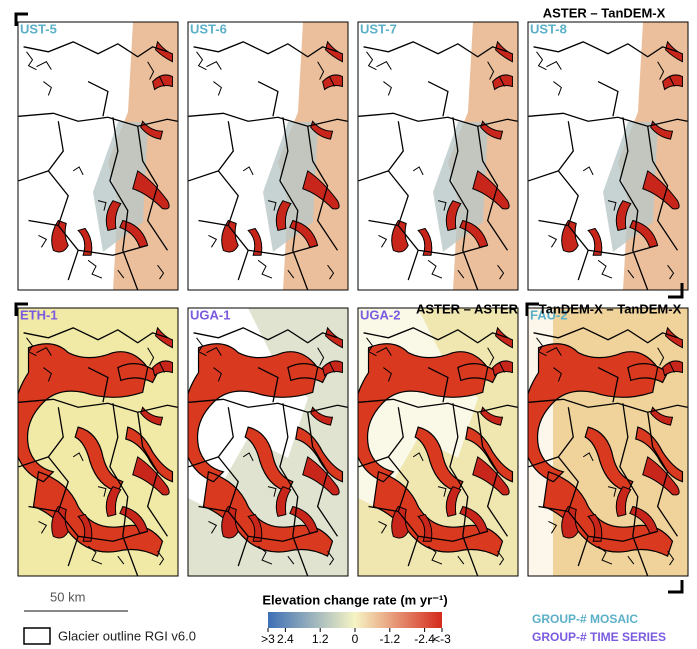 This screenshot has height=649, width=697. Describe the element at coordinates (354, 599) in the screenshot. I see `colorbar-title: Elevation change rate (m yr⁻¹)` at that location.